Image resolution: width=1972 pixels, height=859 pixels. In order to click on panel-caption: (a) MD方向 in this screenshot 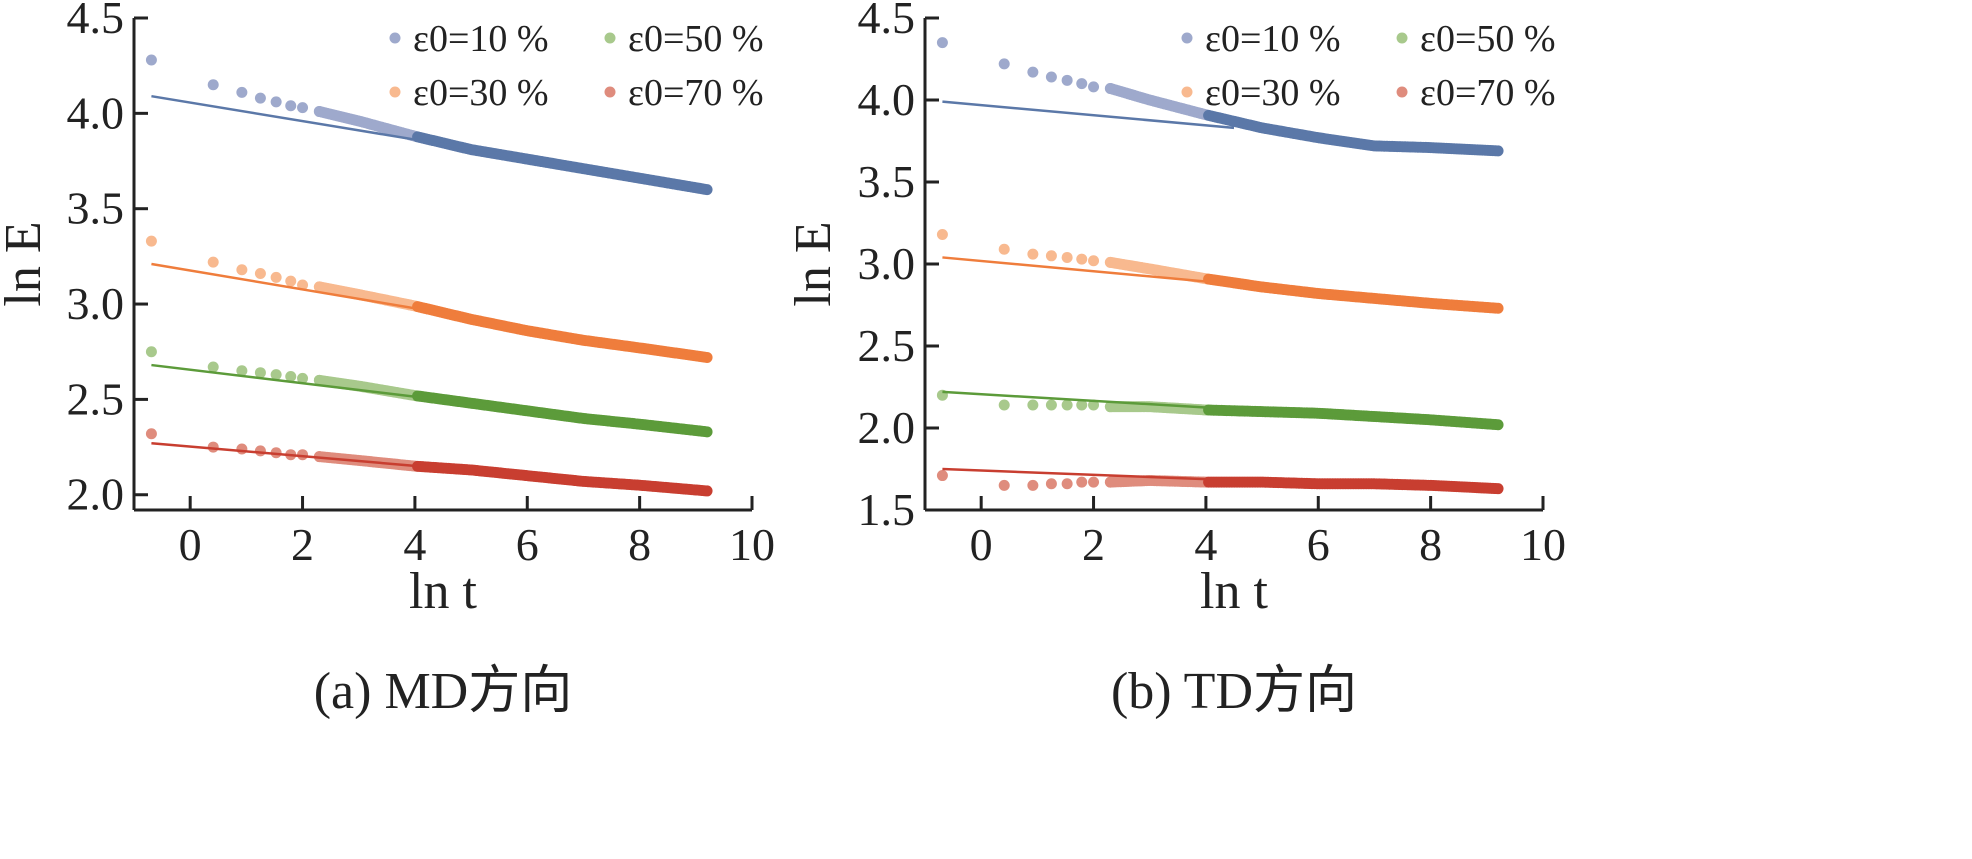, I will do `click(443, 691)`.